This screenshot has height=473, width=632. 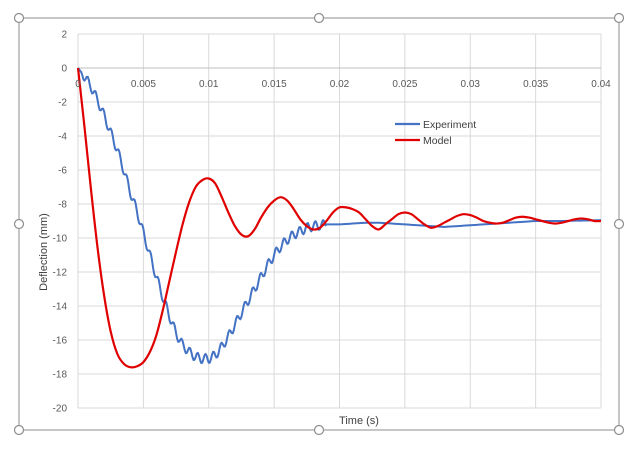 I want to click on resize-handle-top-left, so click(x=19, y=18).